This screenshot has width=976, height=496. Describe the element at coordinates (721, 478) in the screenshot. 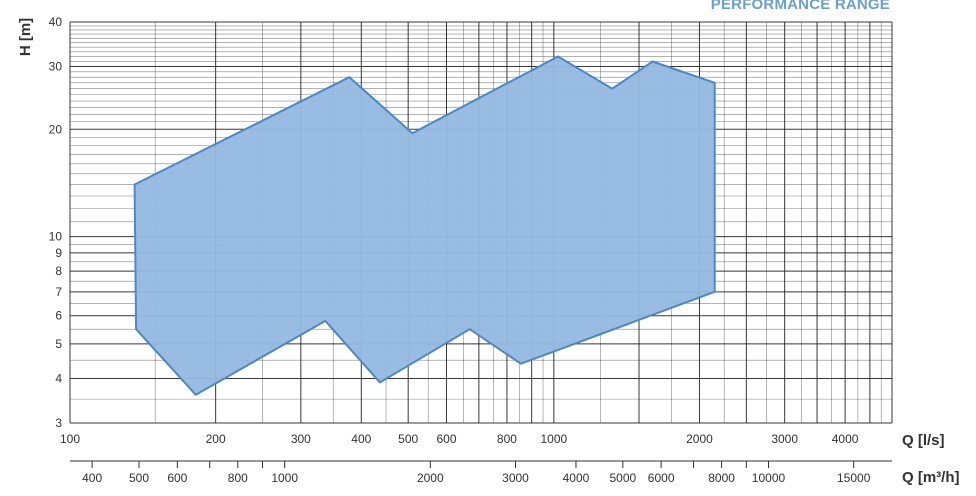

I see `x2-tick-label: 8000` at that location.